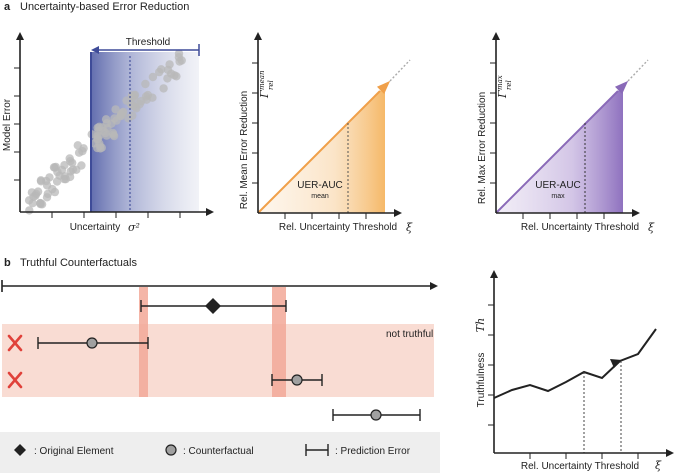 The height and width of the screenshot is (473, 685). Describe the element at coordinates (383, 87) in the screenshot. I see `diagonal-mean-head` at that location.